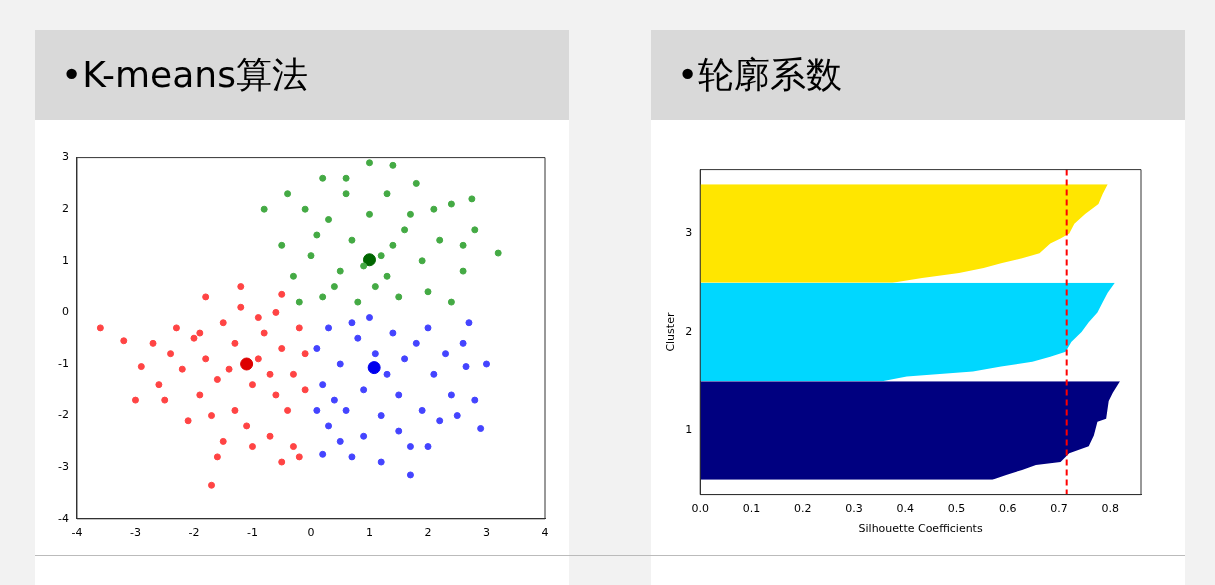 The width and height of the screenshot is (1215, 585). I want to click on x-tick-label: 1, so click(369, 533).